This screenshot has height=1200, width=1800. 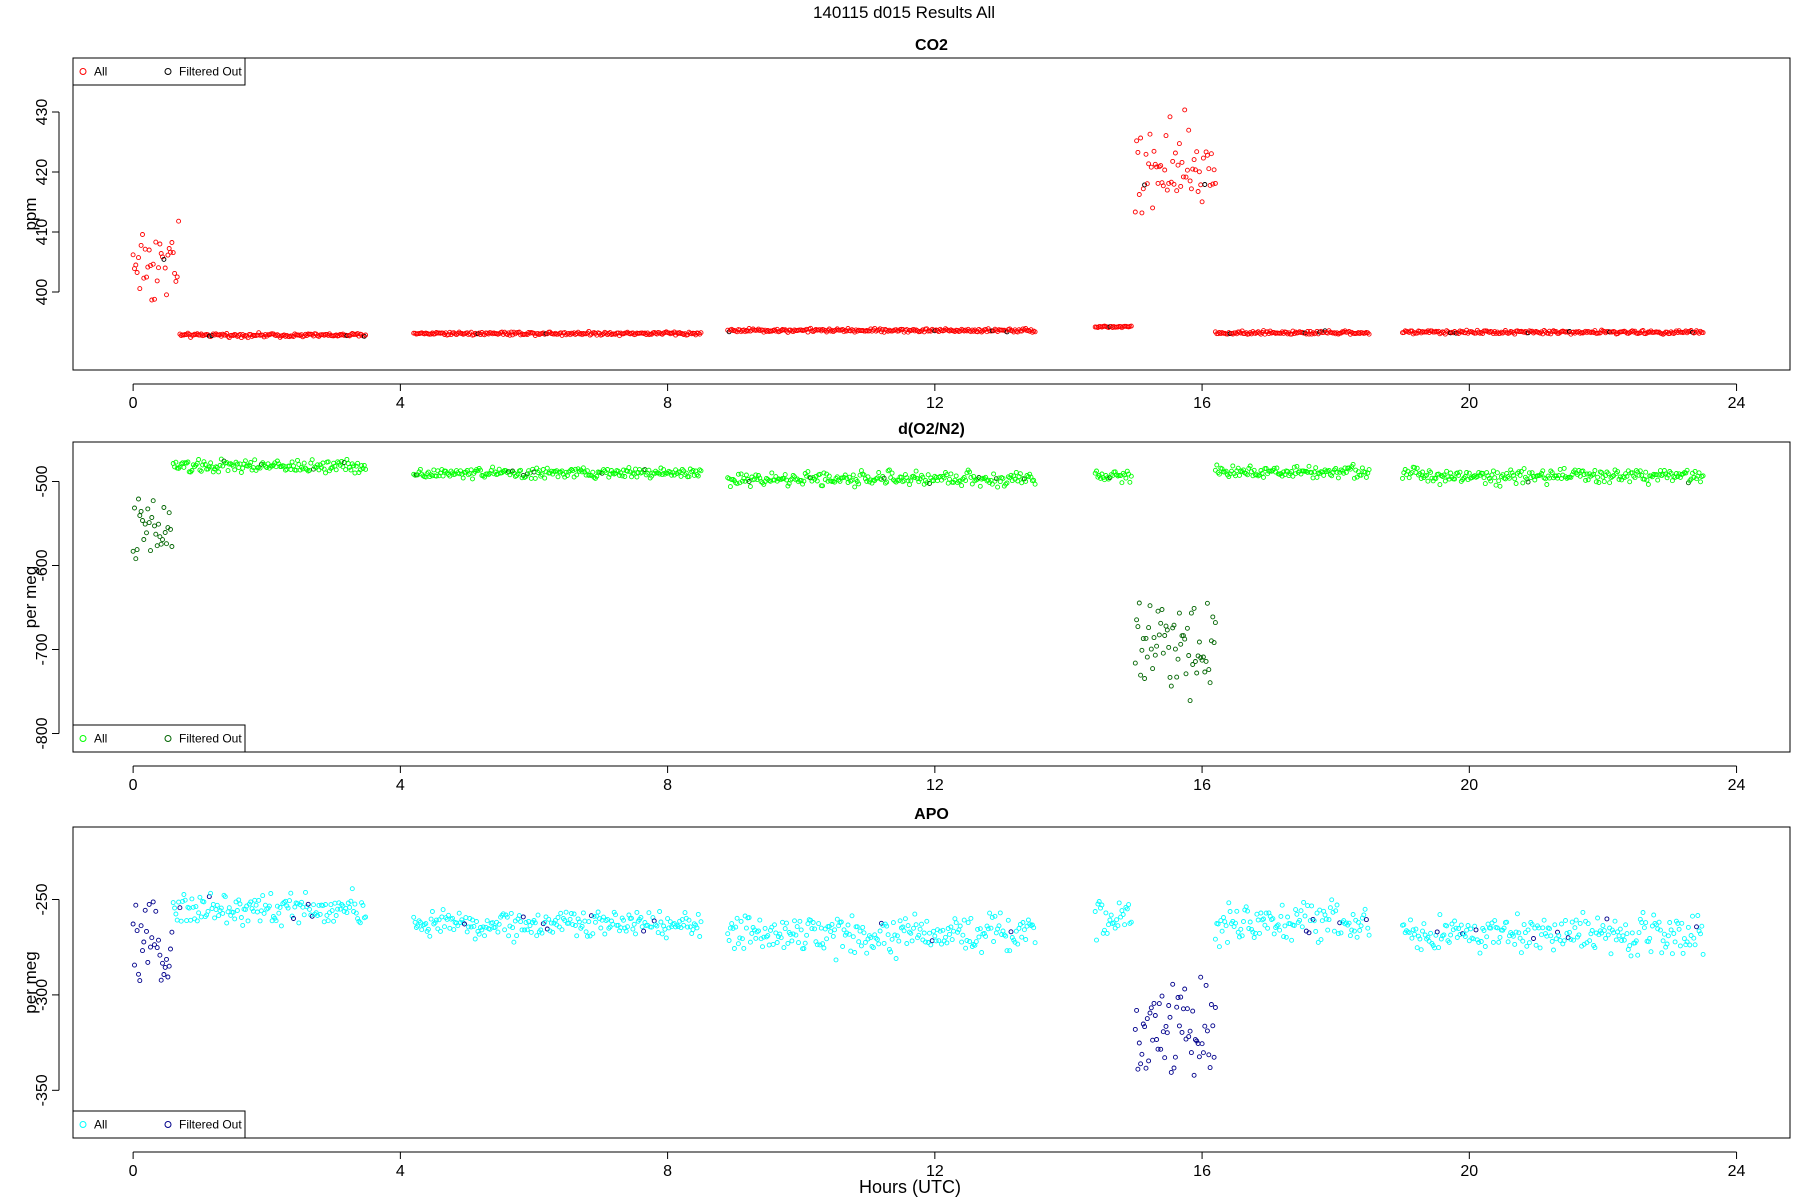 I want to click on d-o2-n2-y-tick-label: -700, so click(x=42, y=649).